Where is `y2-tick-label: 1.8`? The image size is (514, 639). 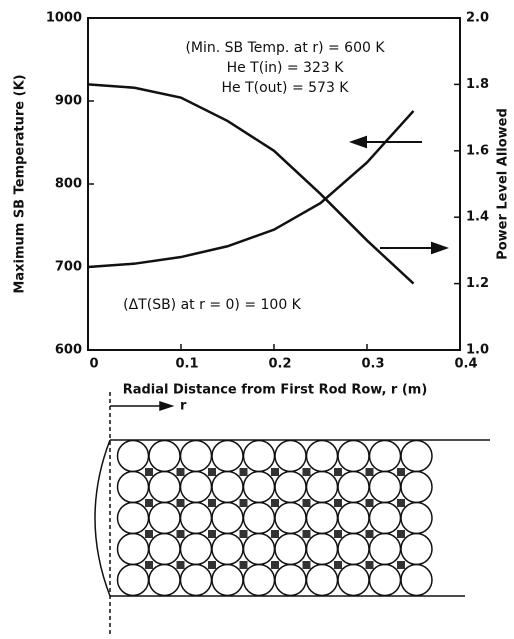
y2-tick-label: 1.8 is located at coordinates (477, 84).